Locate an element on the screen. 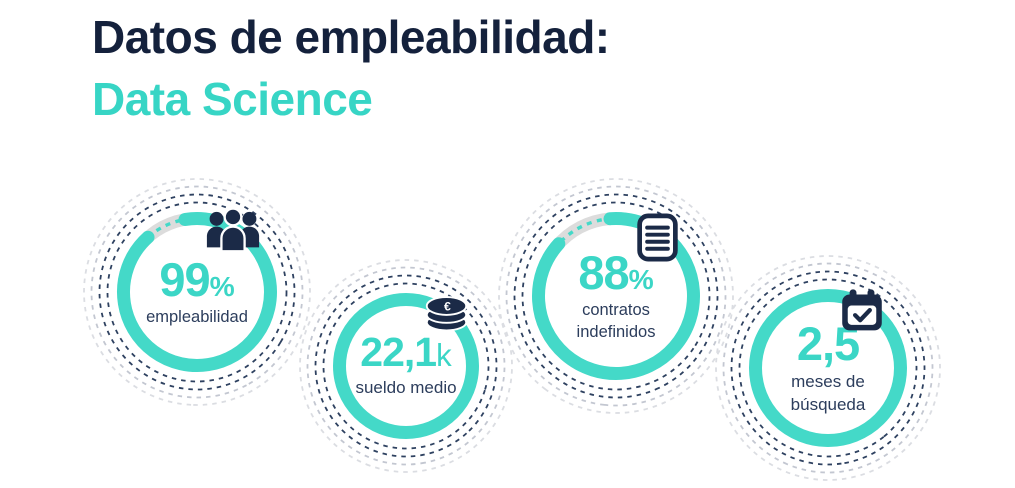 This screenshot has width=1015, height=488. progress-ring-sueldo-medio is located at coordinates (406, 366).